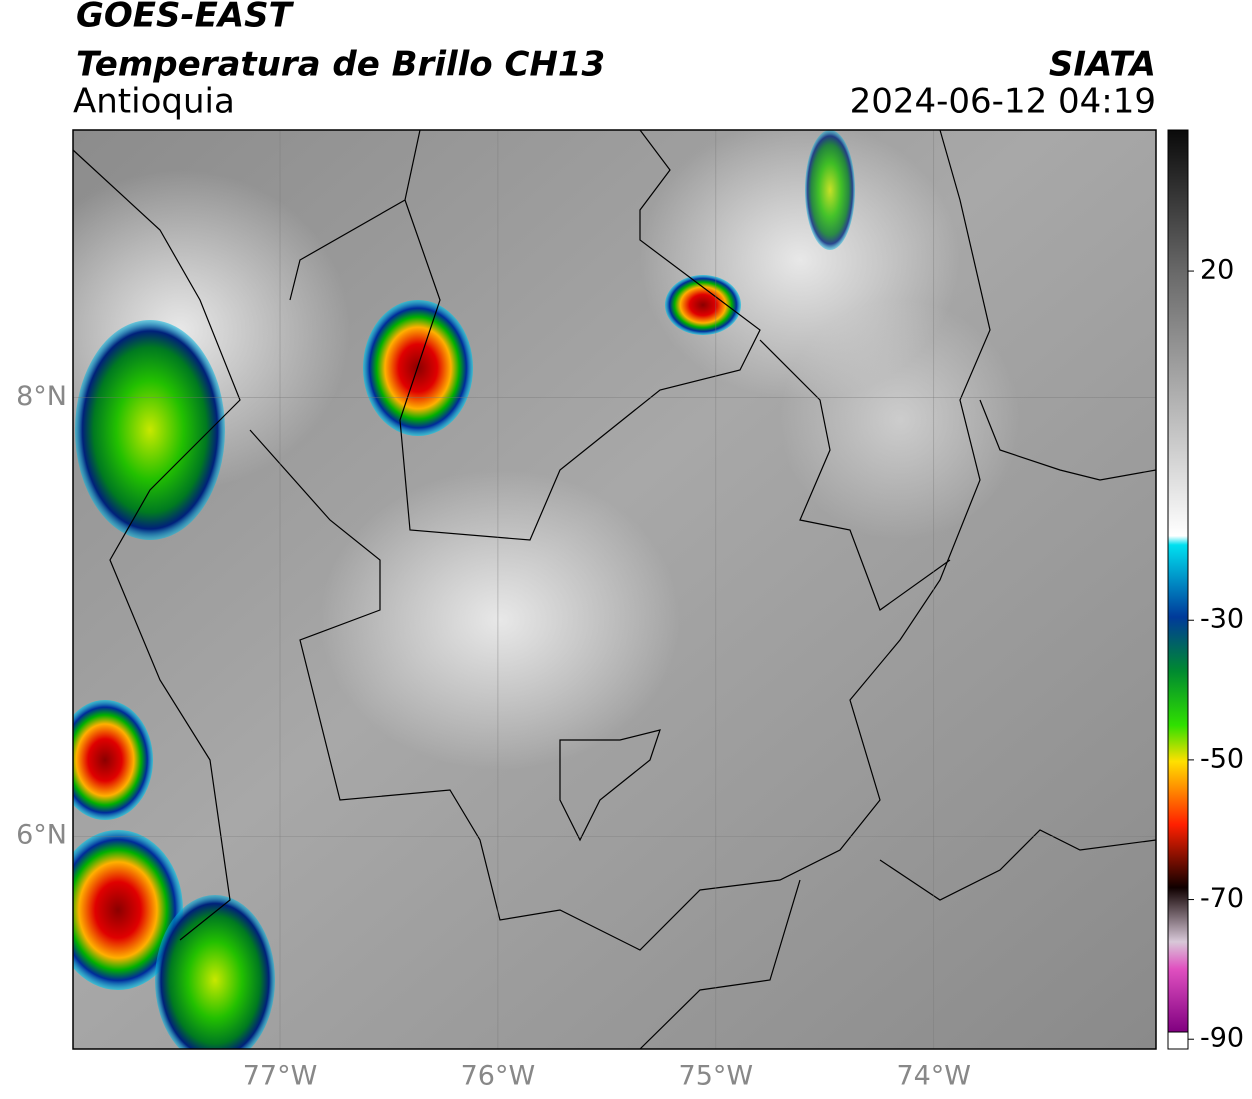  Describe the element at coordinates (185, 18) in the screenshot. I see `title: GOES-EAST` at that location.